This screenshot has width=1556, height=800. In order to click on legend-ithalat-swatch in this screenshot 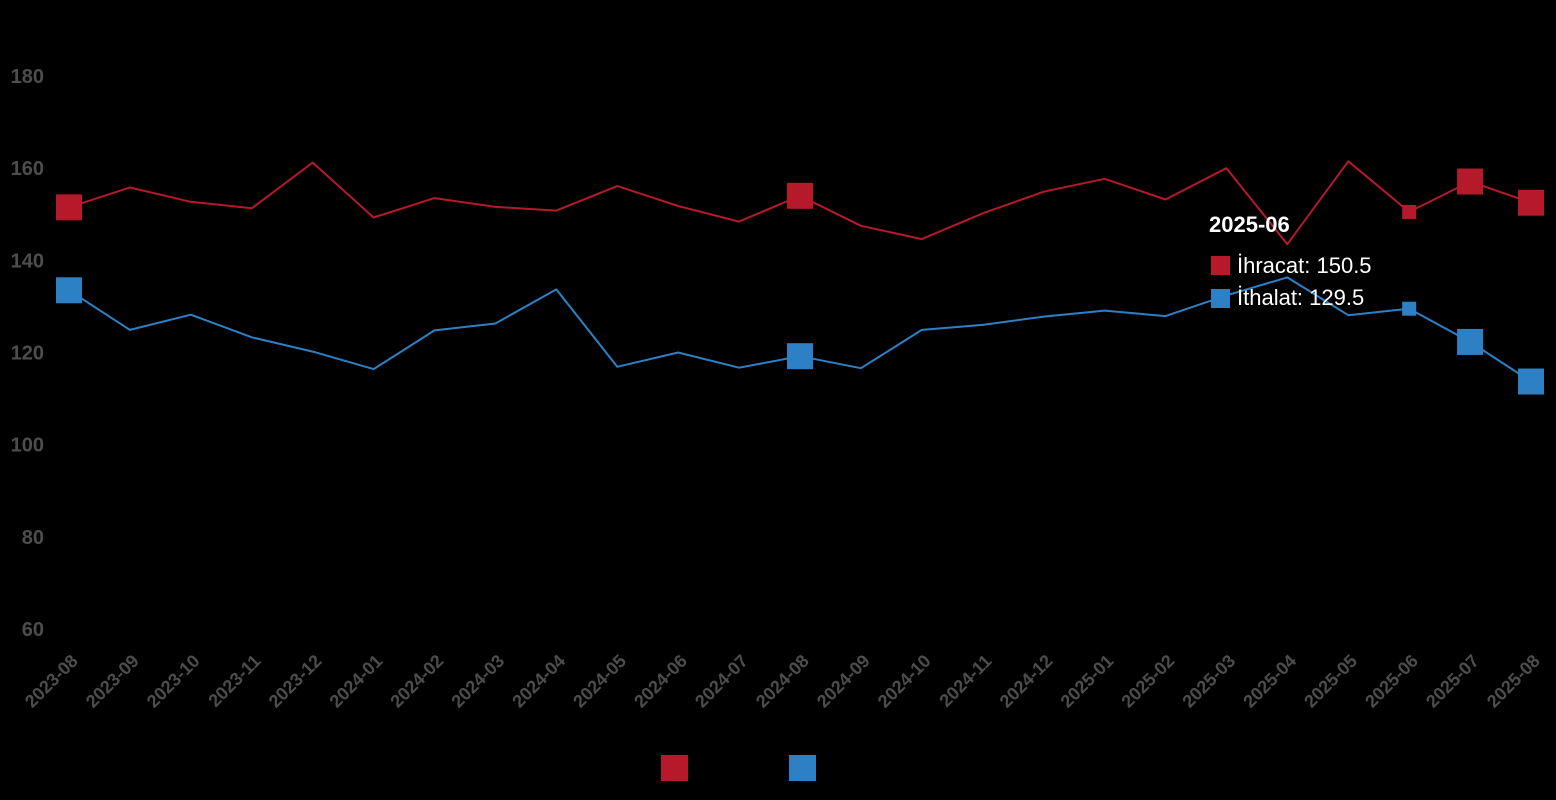, I will do `click(802, 768)`.